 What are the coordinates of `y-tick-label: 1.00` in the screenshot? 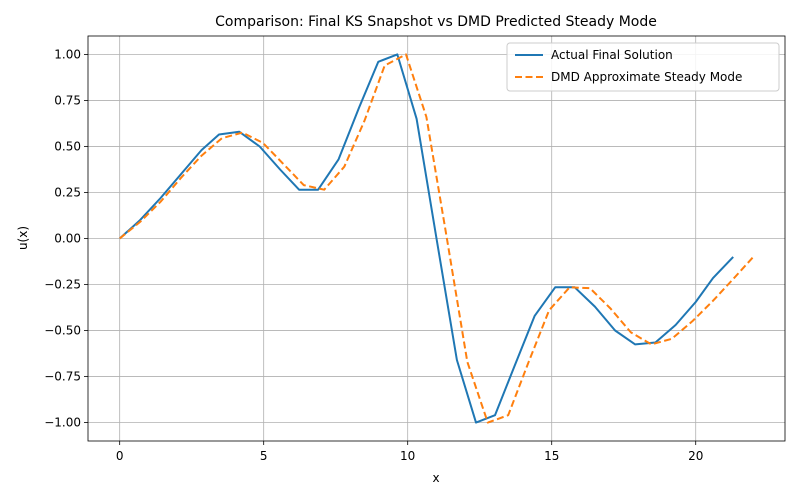 It's located at (67, 54).